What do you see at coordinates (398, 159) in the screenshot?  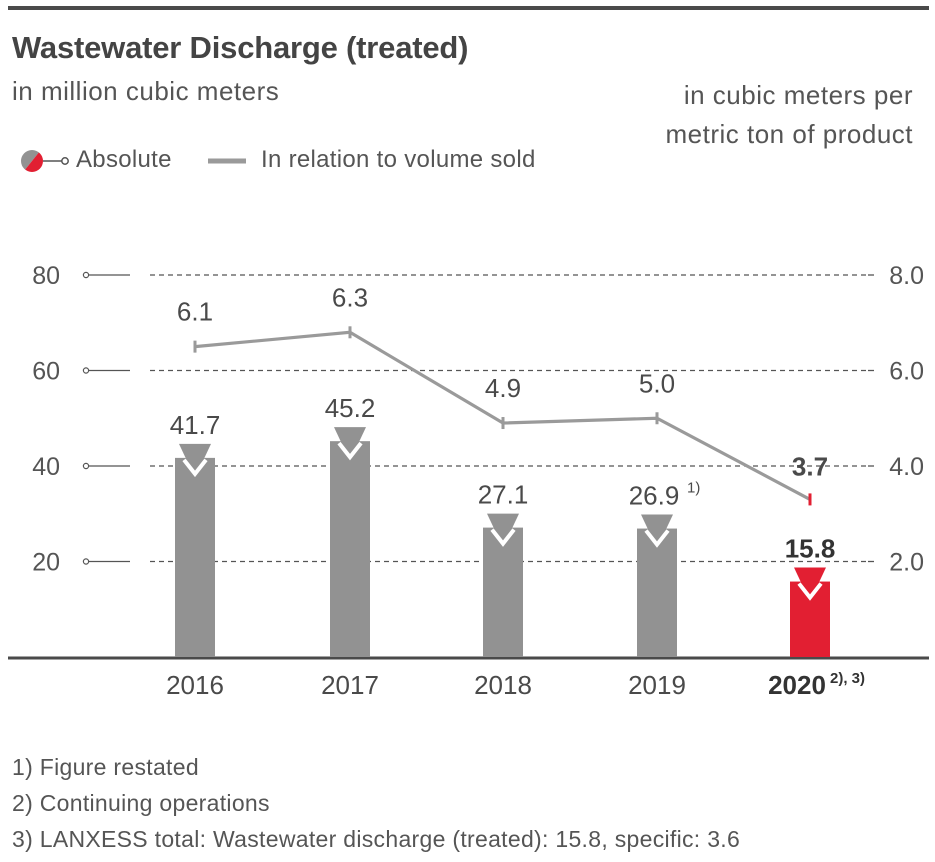 I see `legend-line-label: In relation to volume sold` at bounding box center [398, 159].